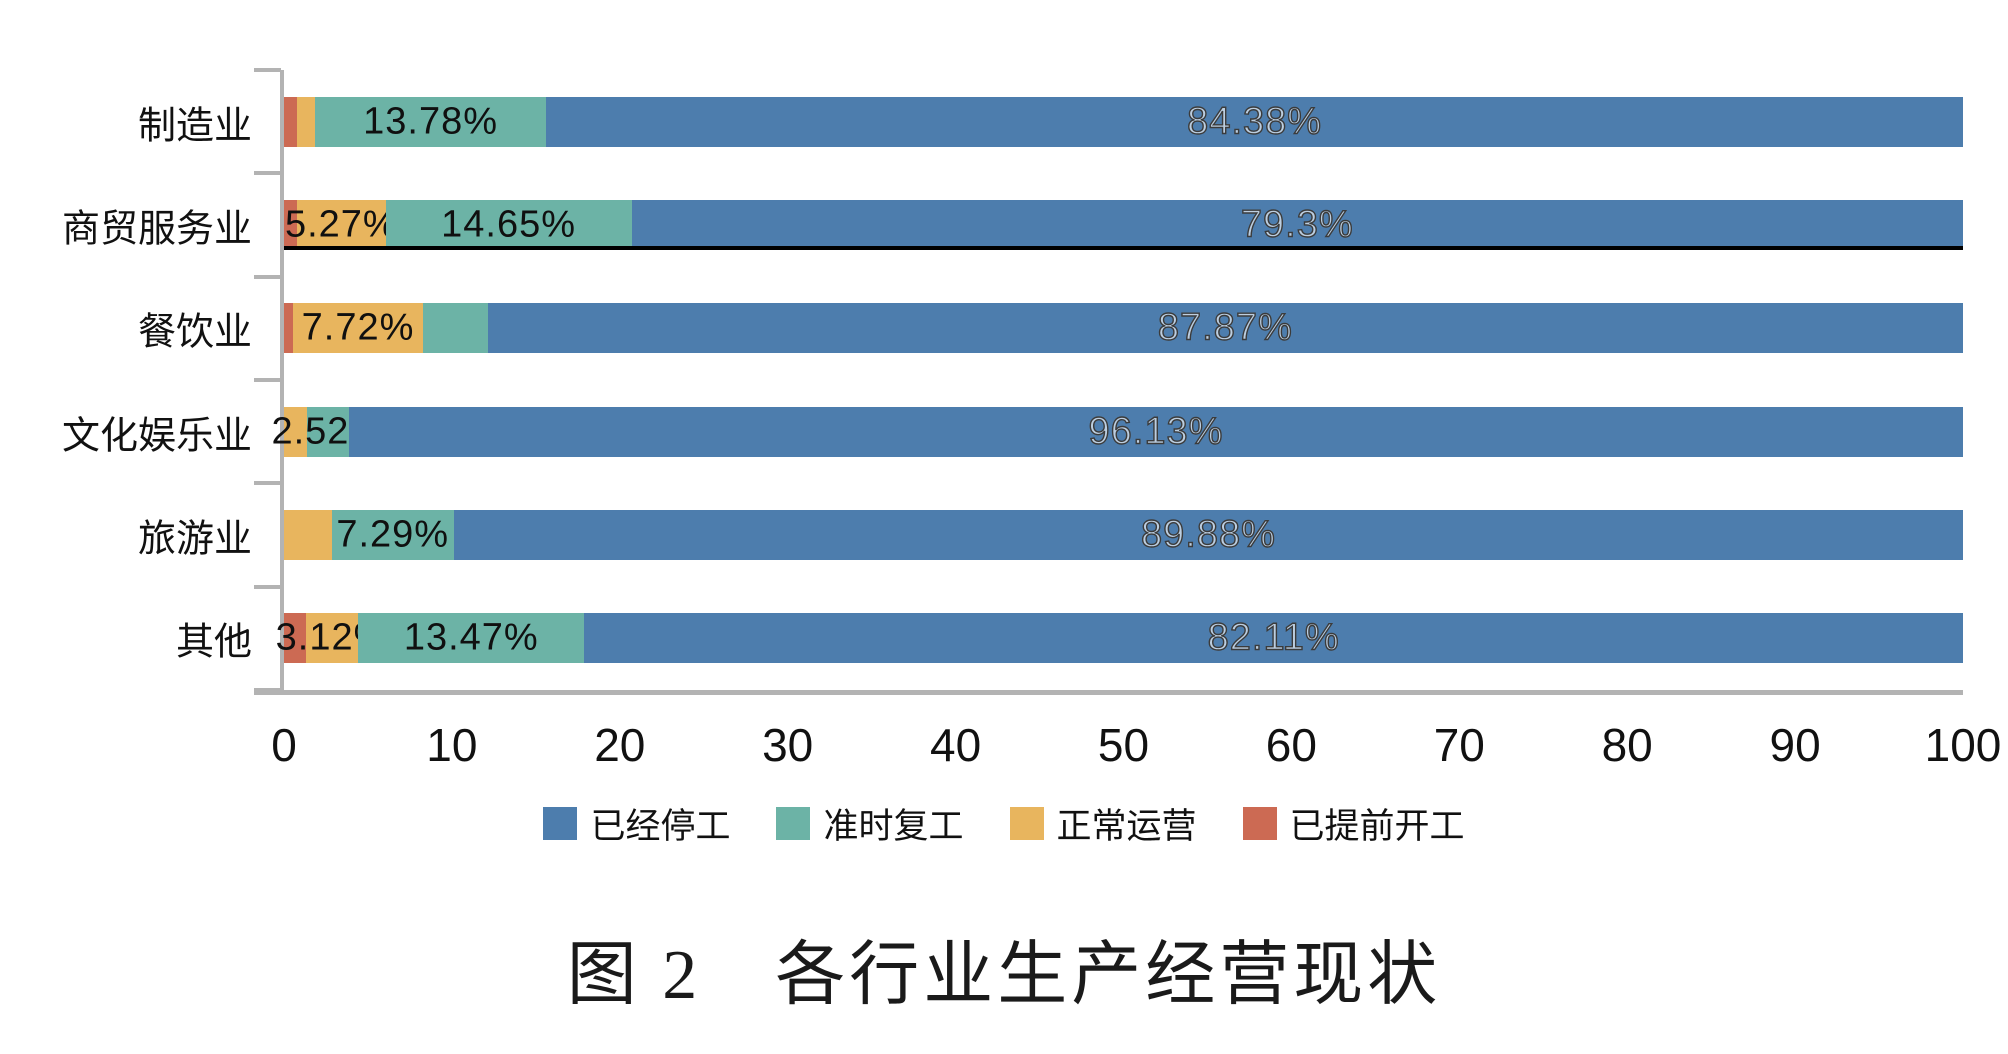 The height and width of the screenshot is (1054, 2008). What do you see at coordinates (156, 436) in the screenshot?
I see `category-label: 文化娱乐业` at bounding box center [156, 436].